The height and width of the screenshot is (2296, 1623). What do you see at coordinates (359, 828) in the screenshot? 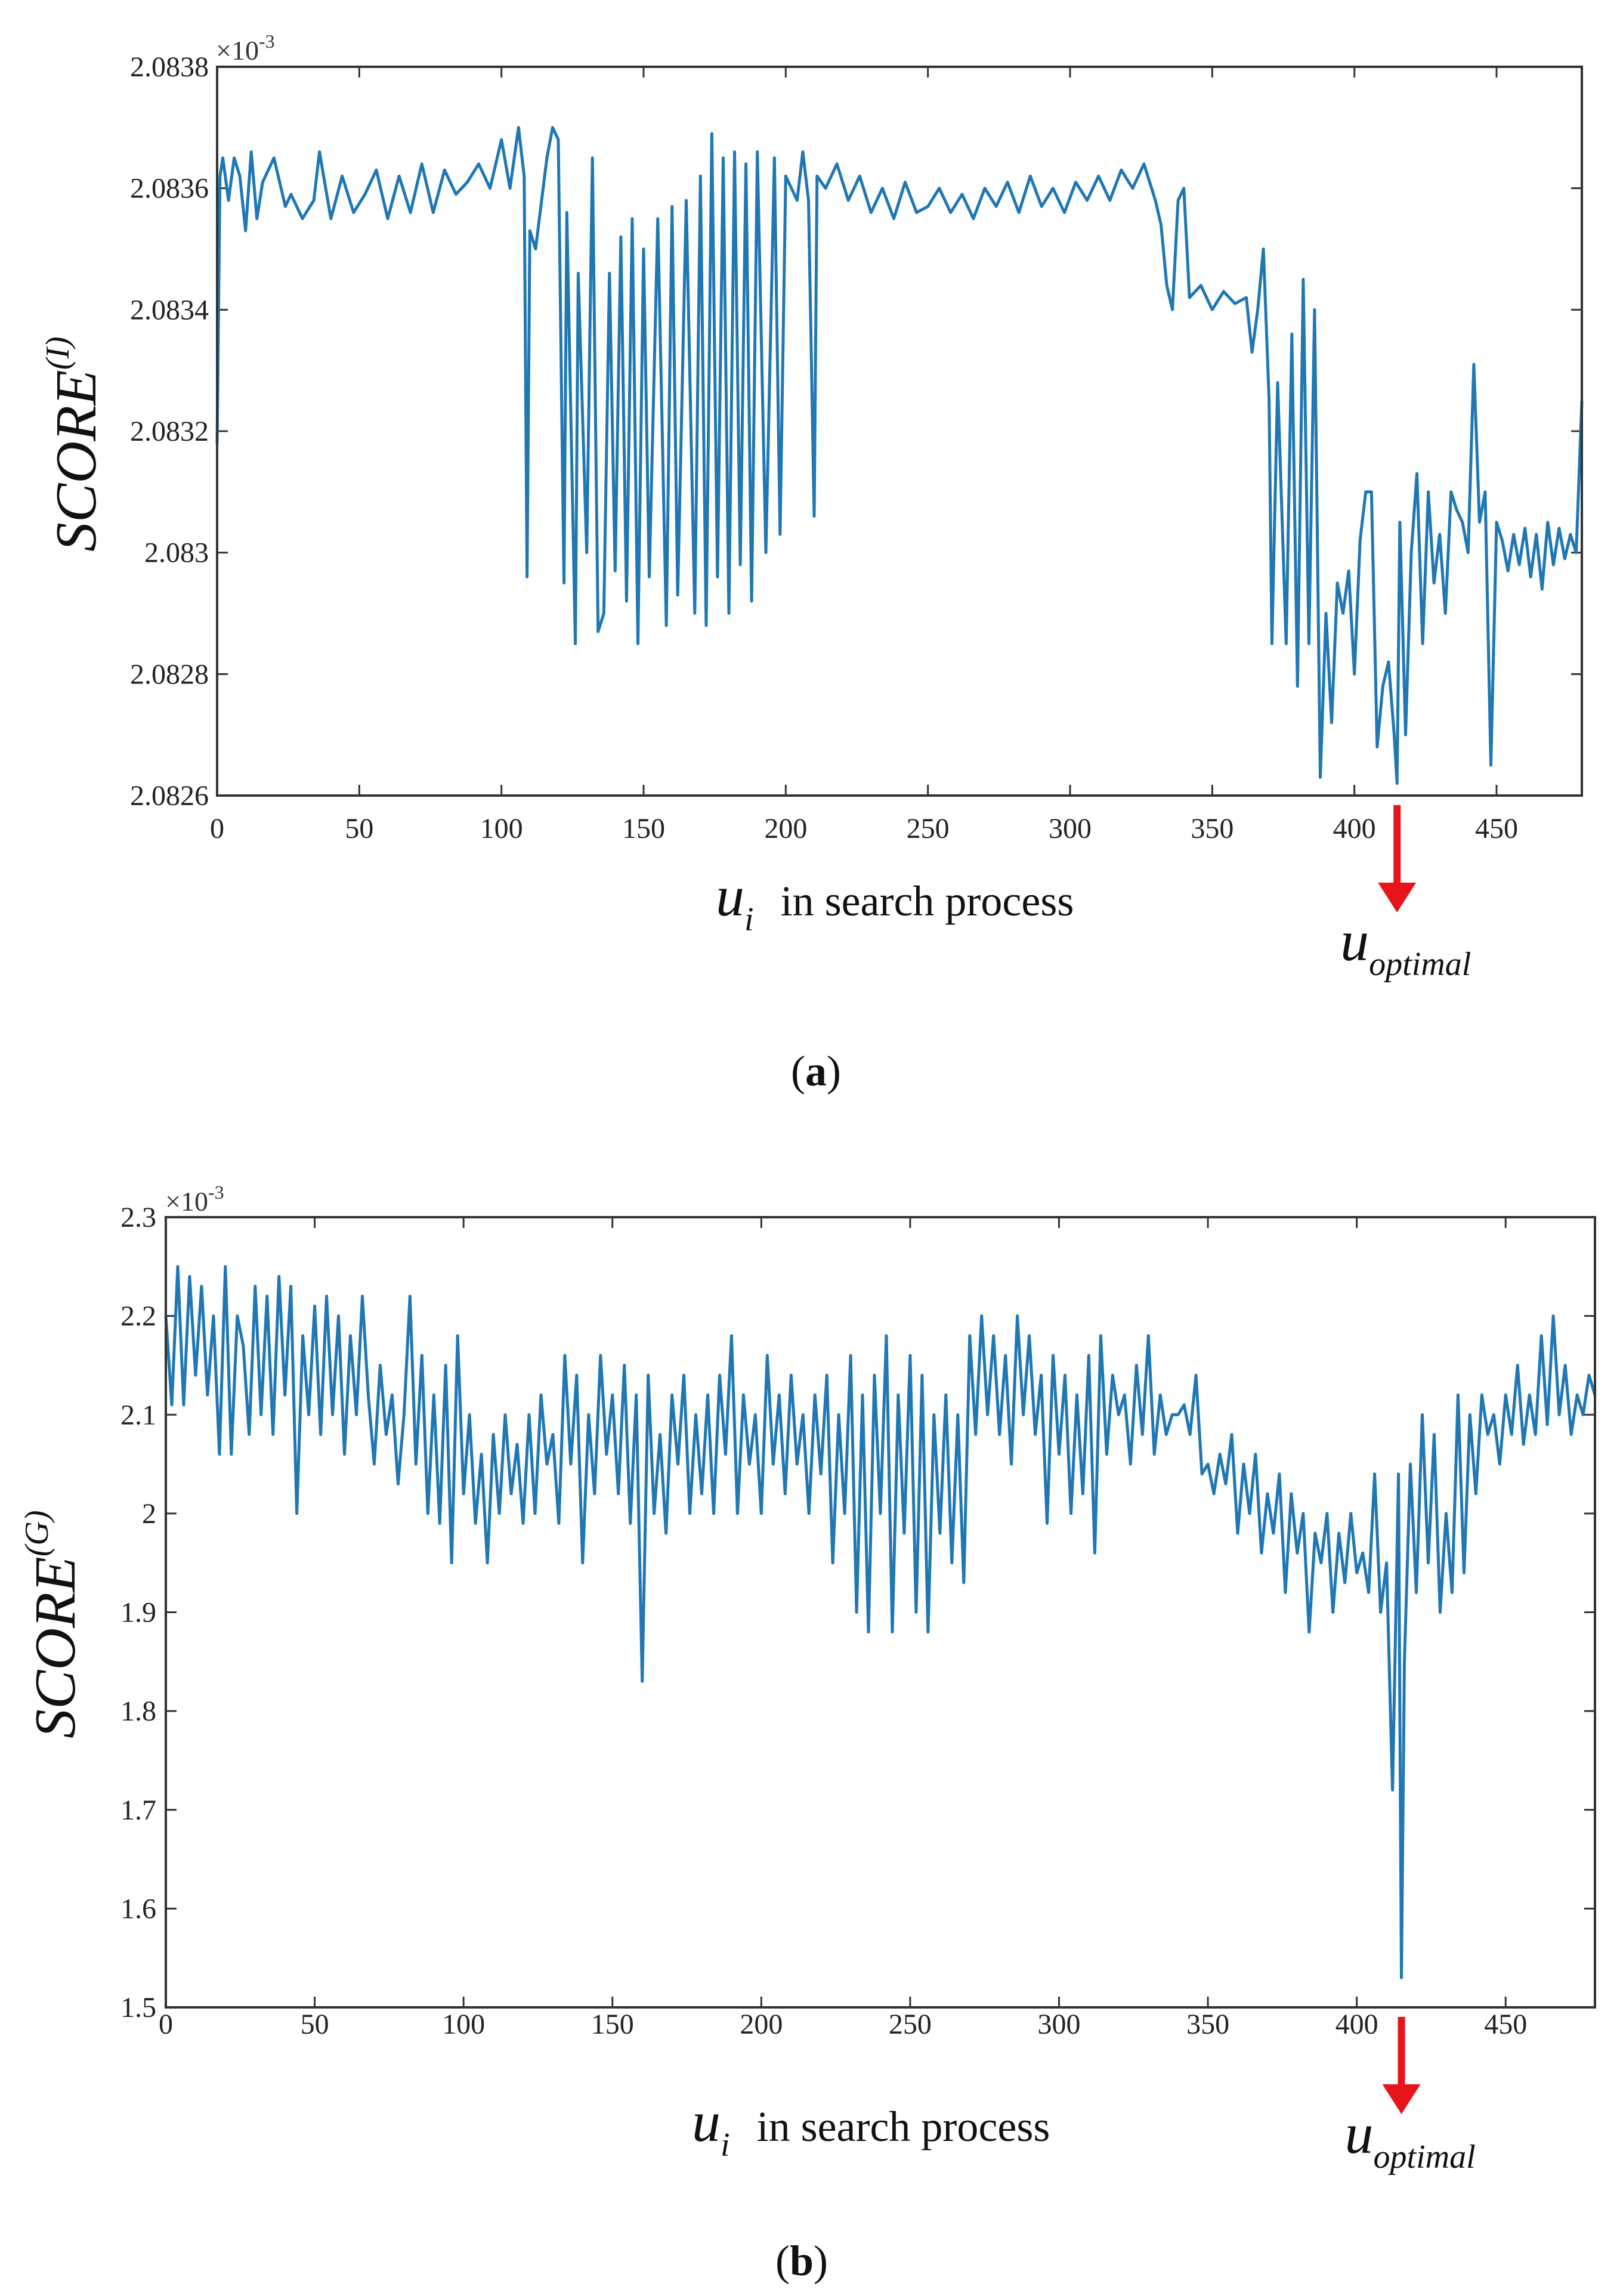
I see `panel-a-x-tick-label: 50` at bounding box center [359, 828].